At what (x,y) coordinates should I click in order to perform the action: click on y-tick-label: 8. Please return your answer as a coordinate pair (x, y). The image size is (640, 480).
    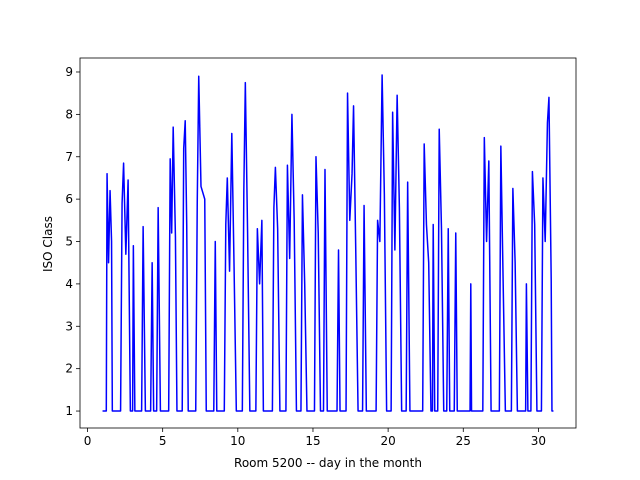
    Looking at the image, I should click on (69, 114).